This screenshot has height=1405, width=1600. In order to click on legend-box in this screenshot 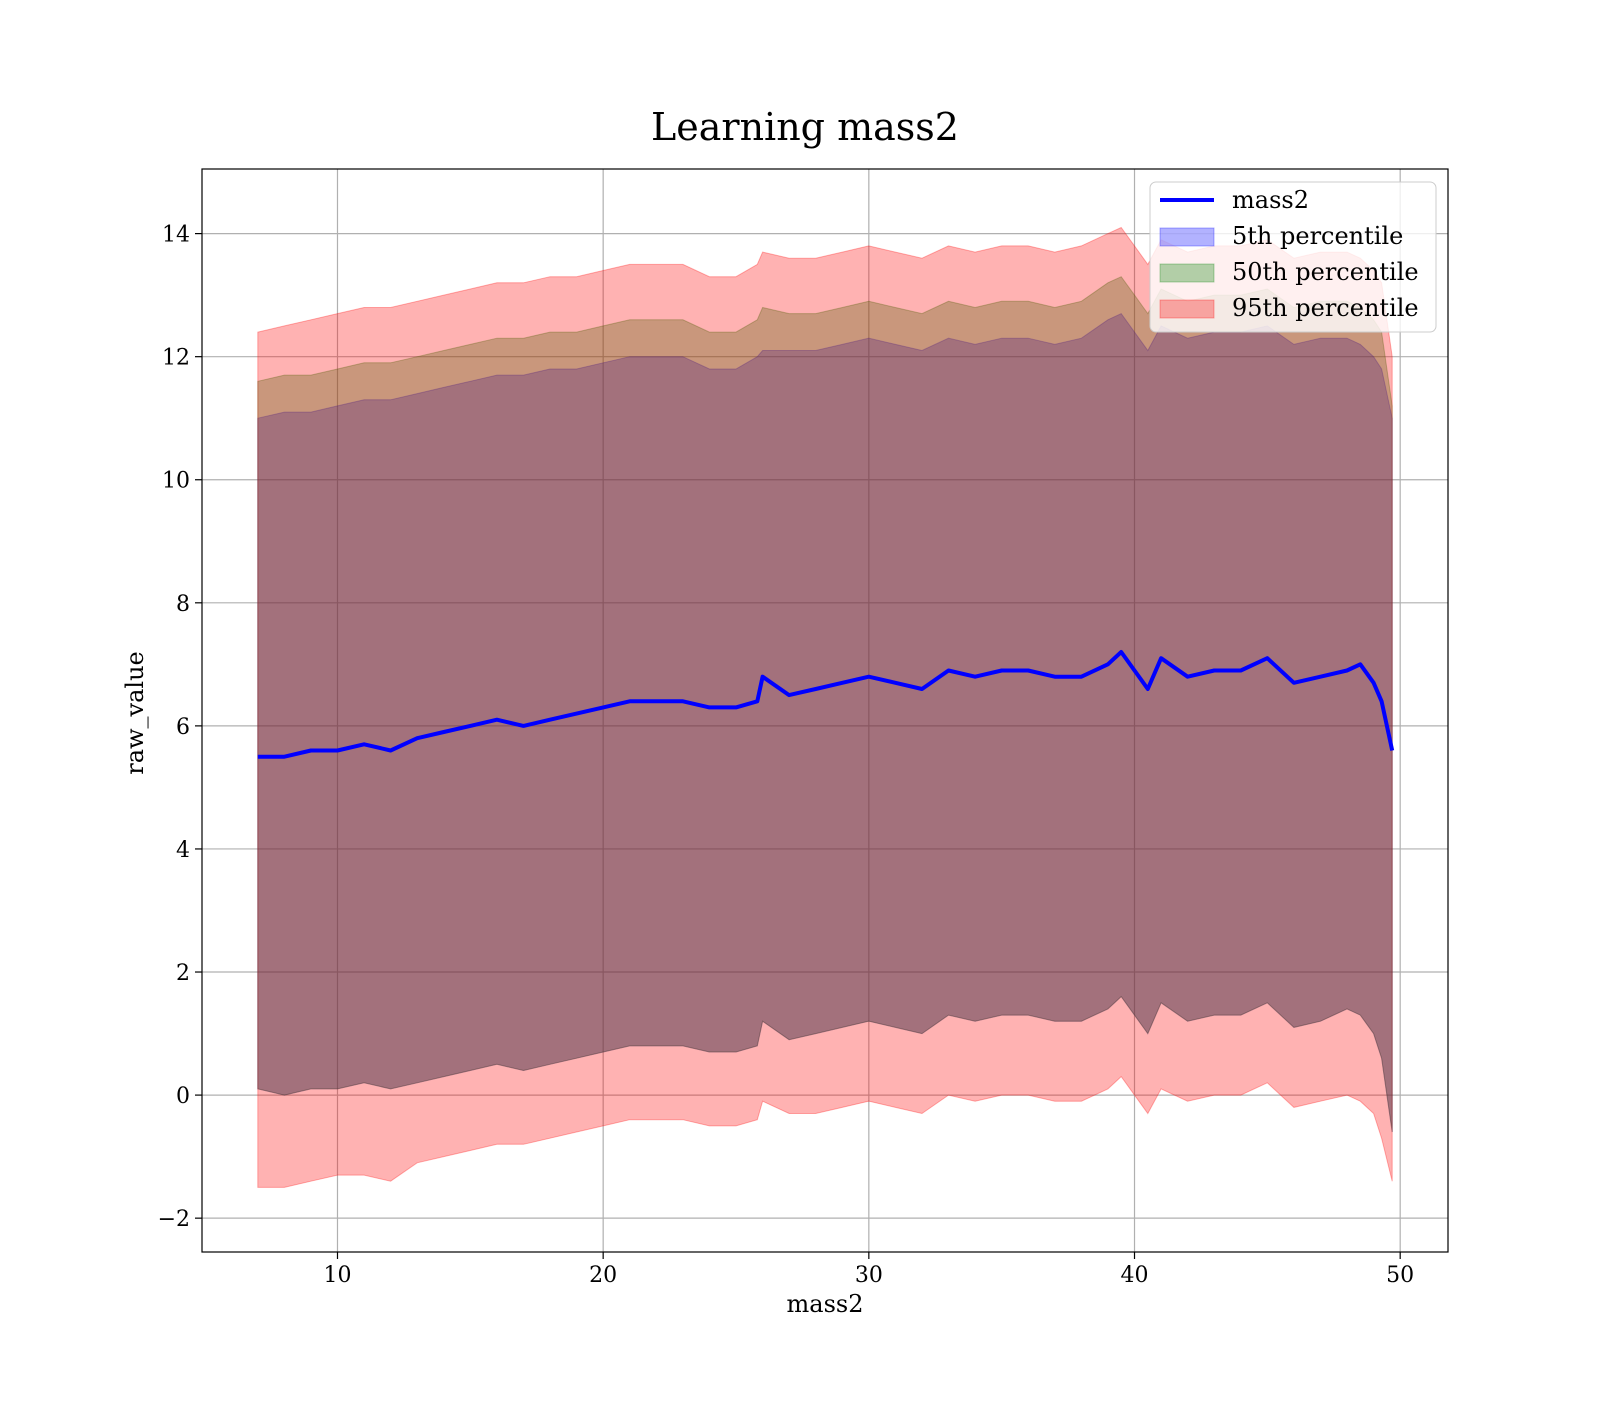, I will do `click(1293, 257)`.